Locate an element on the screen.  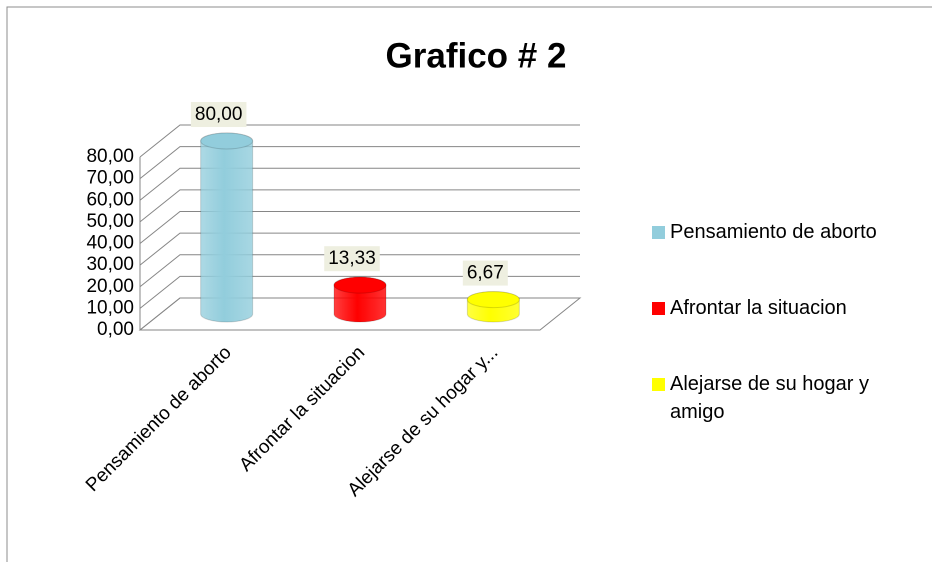
data-label: 13,33 is located at coordinates (352, 258).